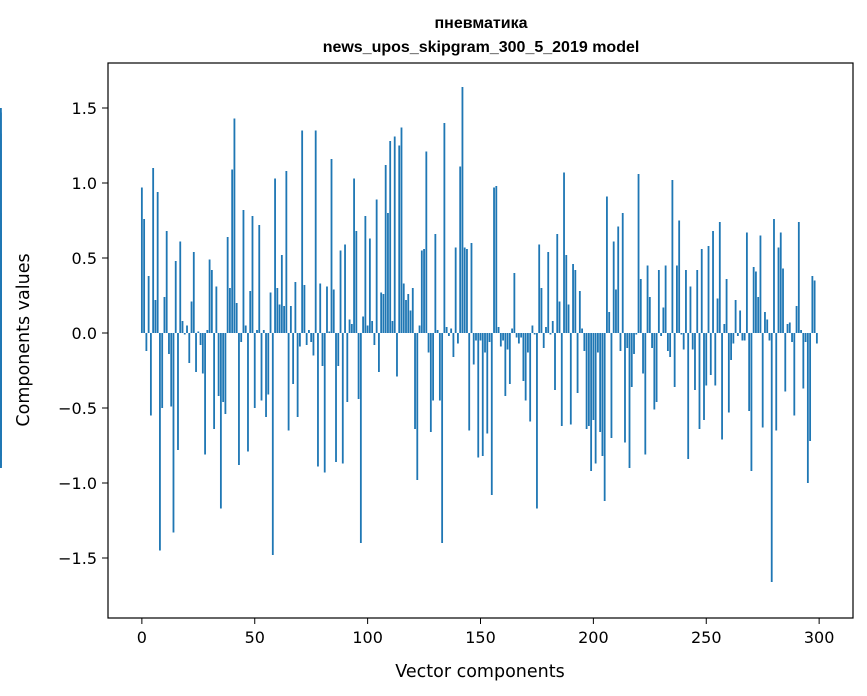 Image resolution: width=867 pixels, height=696 pixels. Describe the element at coordinates (481, 23) in the screenshot. I see `chart-title: пневматика` at that location.